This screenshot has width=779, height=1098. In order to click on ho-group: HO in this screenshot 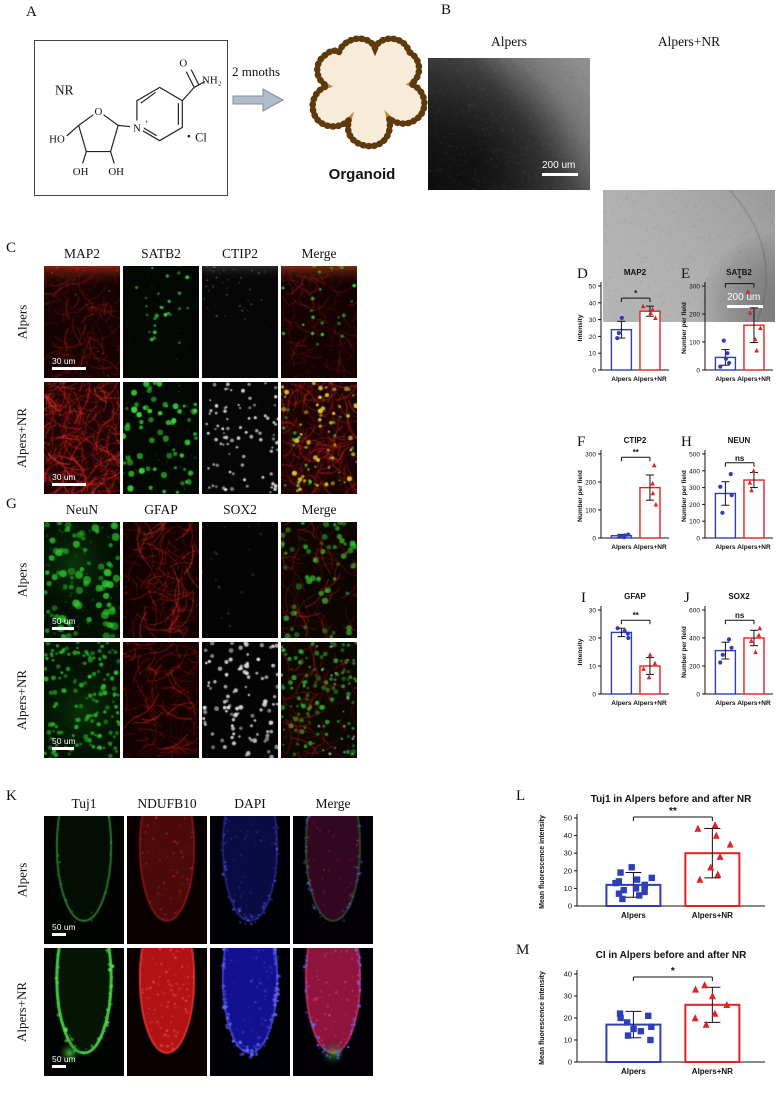, I will do `click(57, 140)`.